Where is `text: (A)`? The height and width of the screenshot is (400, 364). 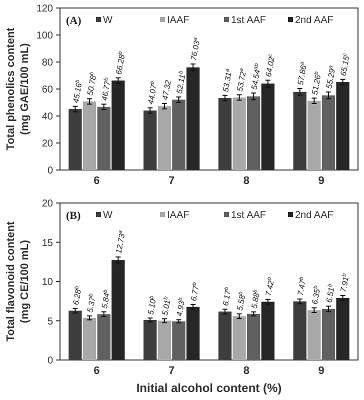
text: (A) is located at coordinates (74, 21).